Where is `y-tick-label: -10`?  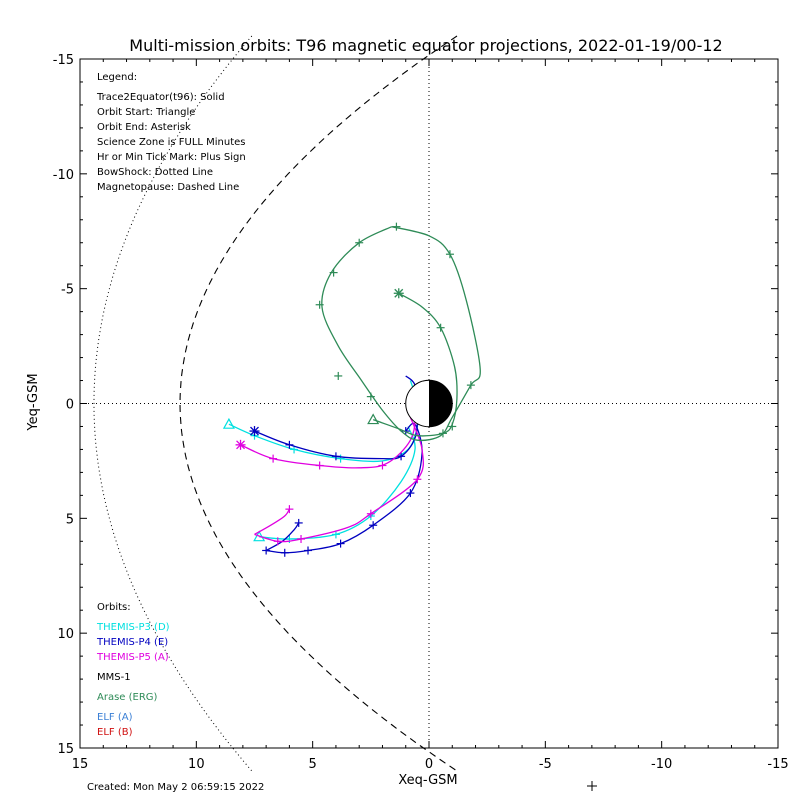
y-tick-label: -10 is located at coordinates (63, 175).